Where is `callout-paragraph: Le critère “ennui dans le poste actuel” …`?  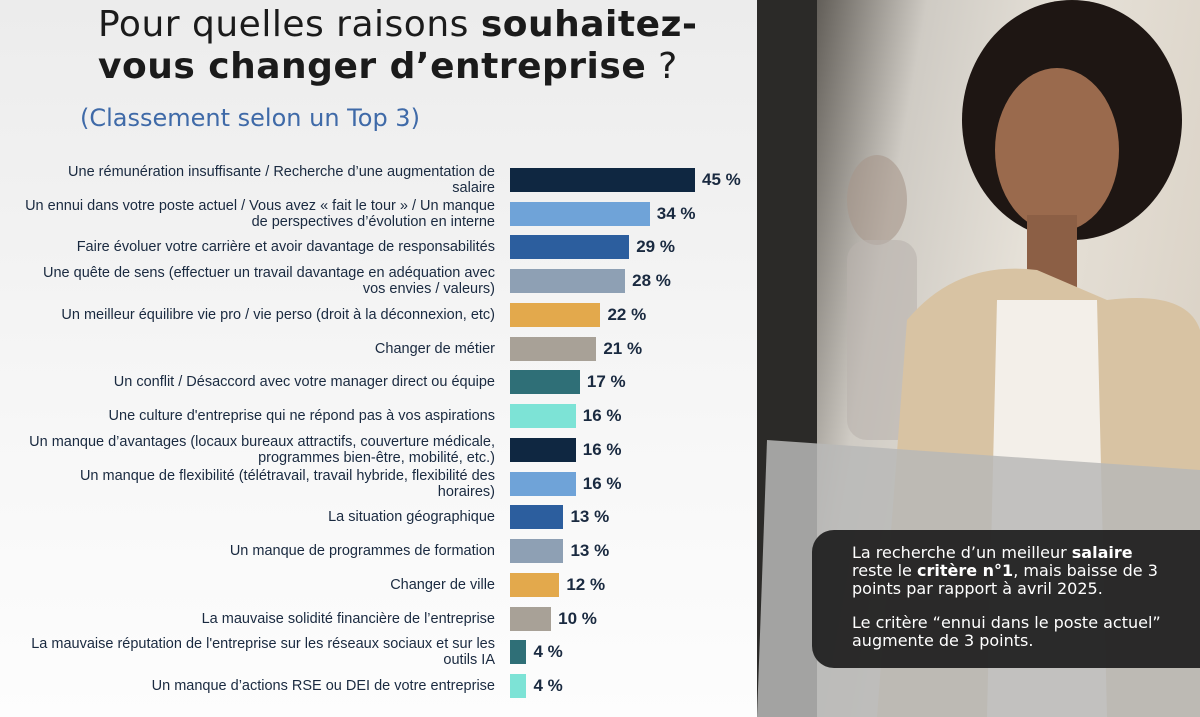
callout-paragraph: Le critère “ennui dans le poste actuel” … is located at coordinates (1011, 632).